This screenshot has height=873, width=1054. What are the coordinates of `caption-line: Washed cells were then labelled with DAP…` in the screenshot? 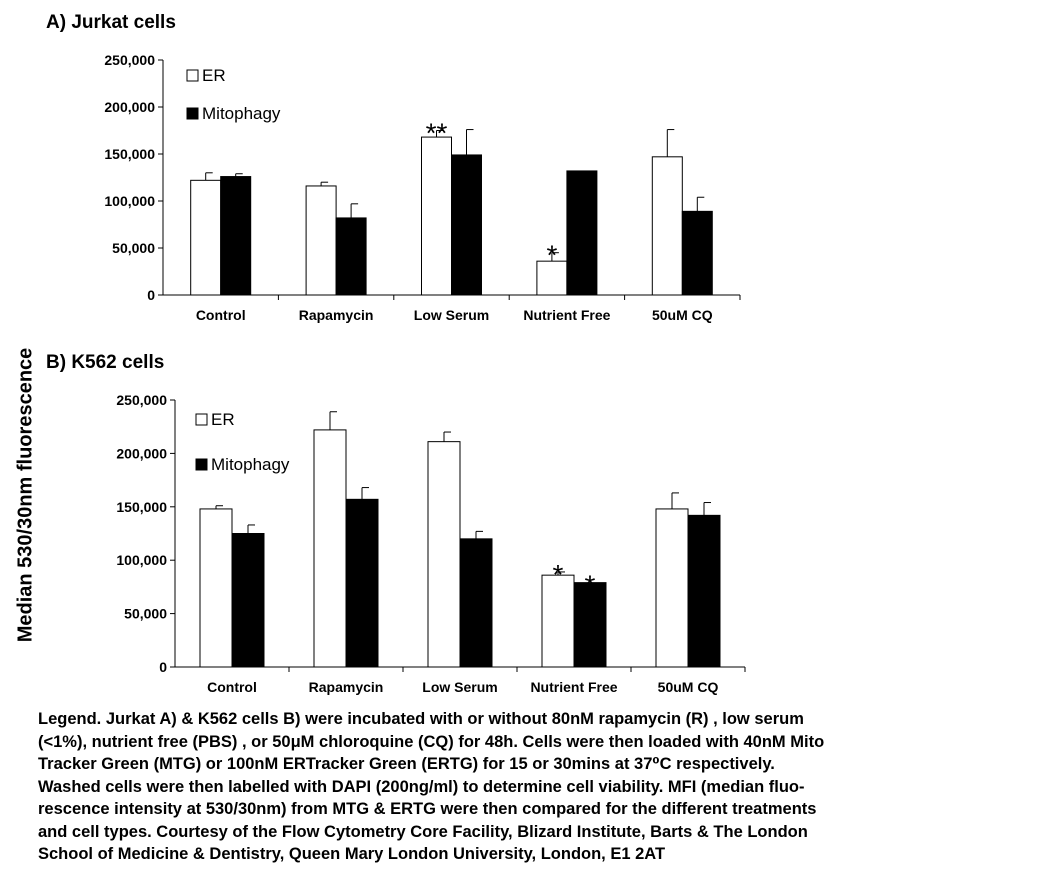 It's located at (421, 786).